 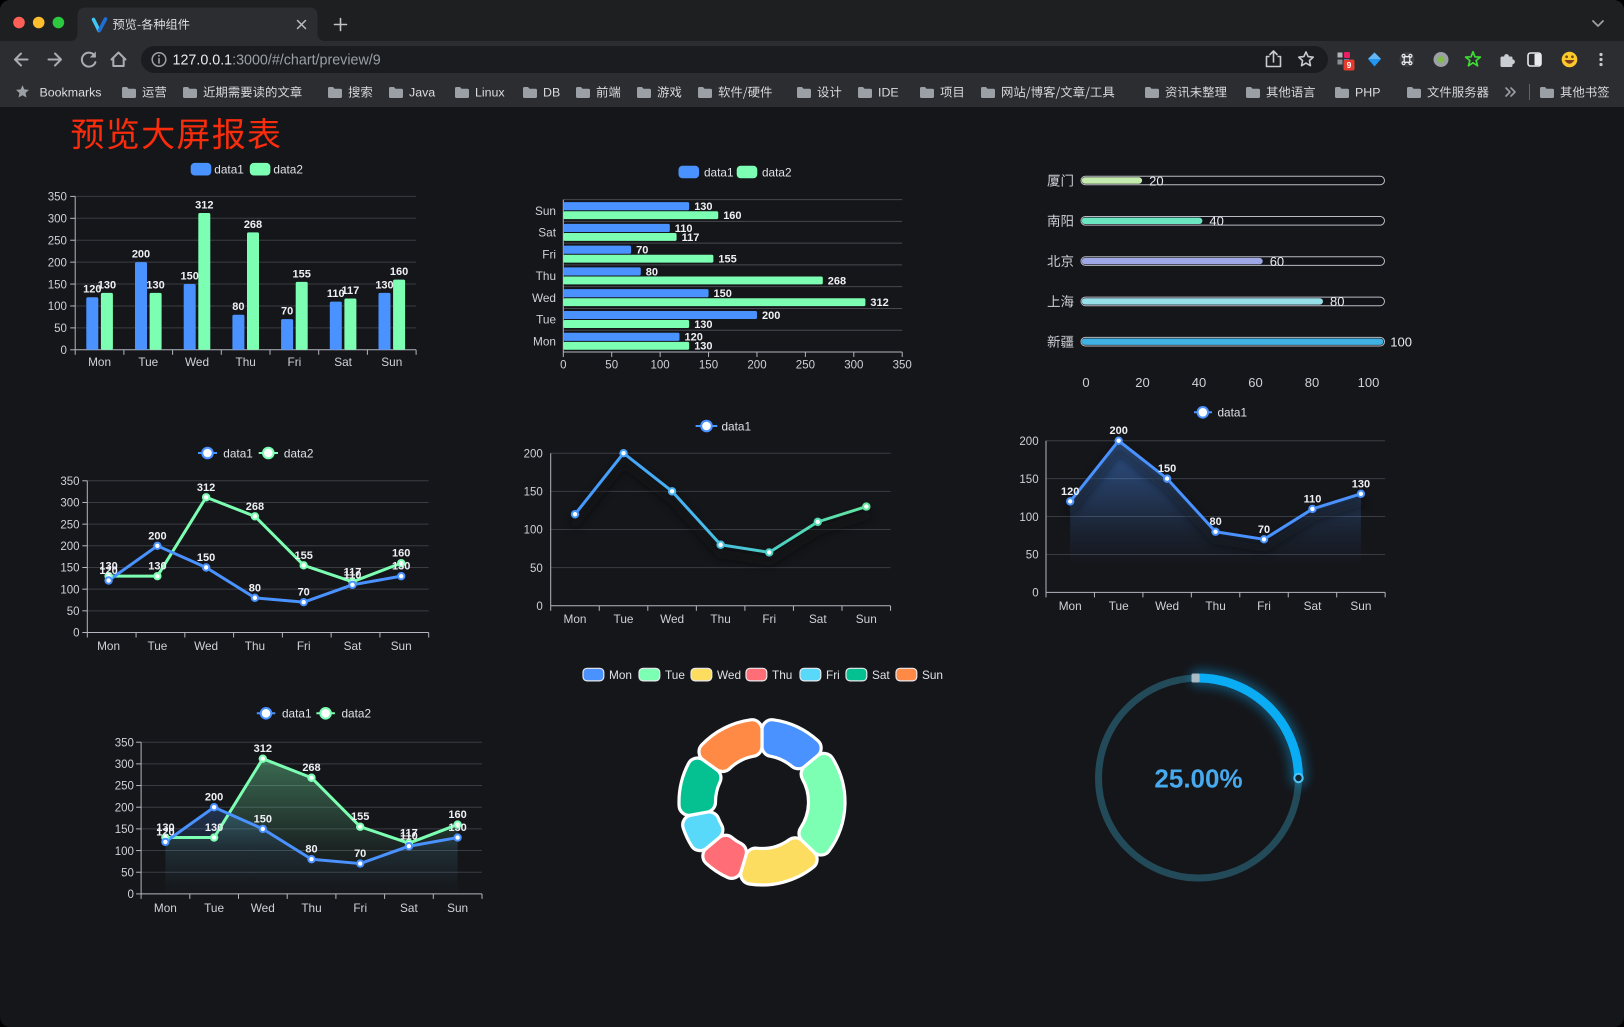 What do you see at coordinates (1349, 65) in the screenshot?
I see `svg-text: 9` at bounding box center [1349, 65].